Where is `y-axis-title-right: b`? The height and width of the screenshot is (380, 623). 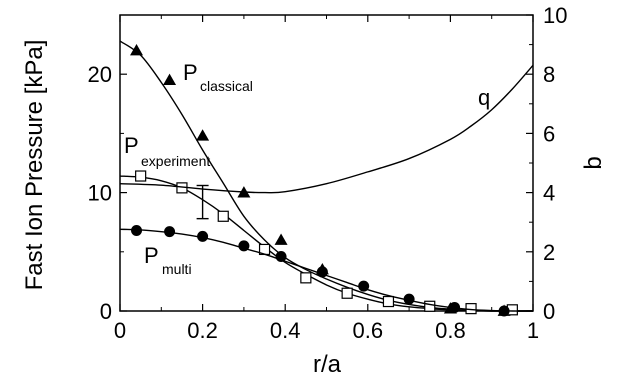
y-axis-title-right: b is located at coordinates (593, 162).